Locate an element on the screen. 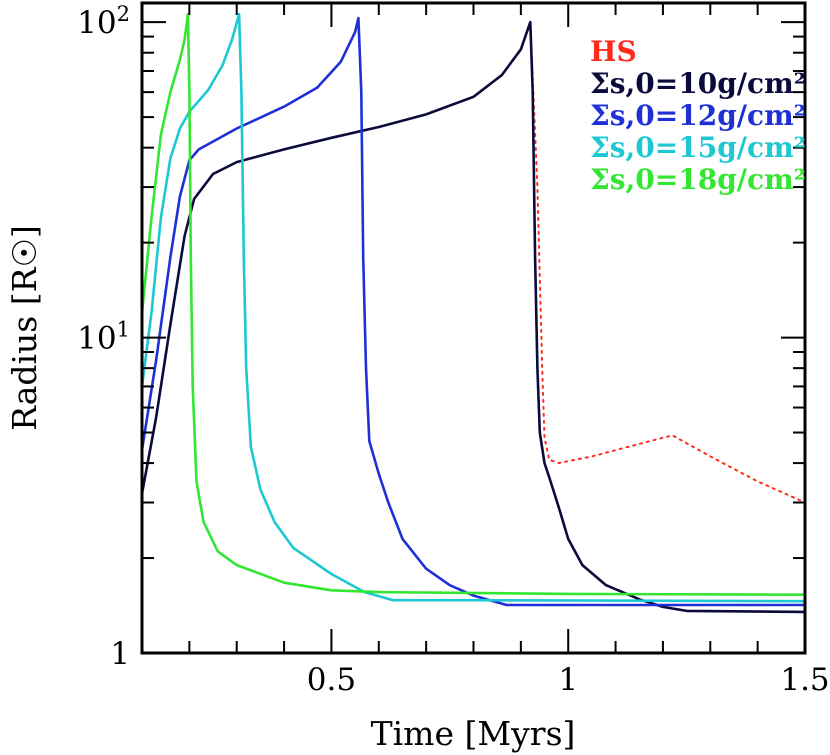  legend-entry-sigma-10: Σs,0=10g/cm² is located at coordinates (698, 83).